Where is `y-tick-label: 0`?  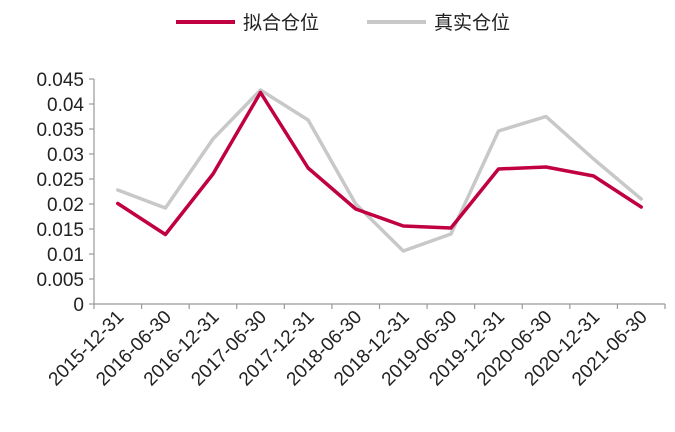 y-tick-label: 0 is located at coordinates (78, 305).